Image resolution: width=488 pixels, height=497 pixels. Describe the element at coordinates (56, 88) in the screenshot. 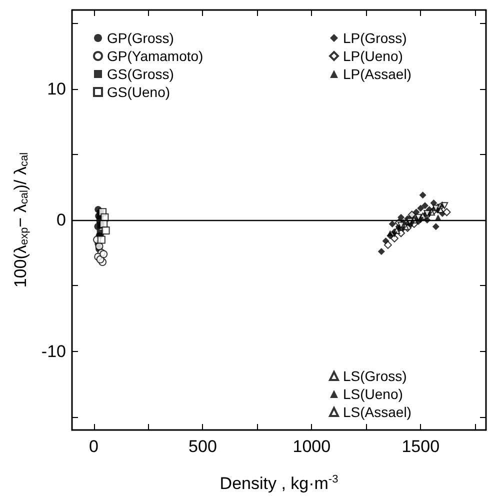

I see `y-tick-label: 10` at that location.